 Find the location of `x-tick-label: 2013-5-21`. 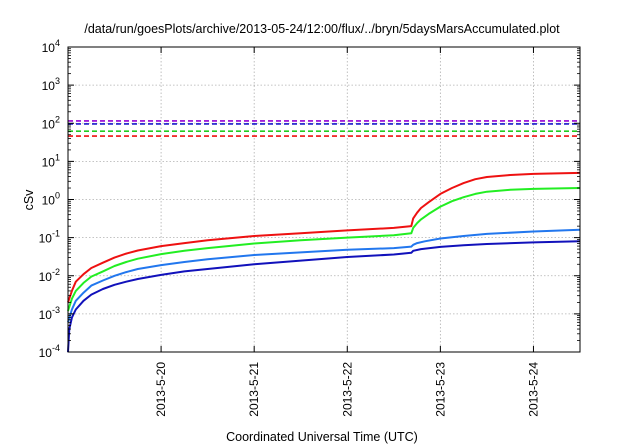

x-tick-label: 2013-5-21 is located at coordinates (254, 389).